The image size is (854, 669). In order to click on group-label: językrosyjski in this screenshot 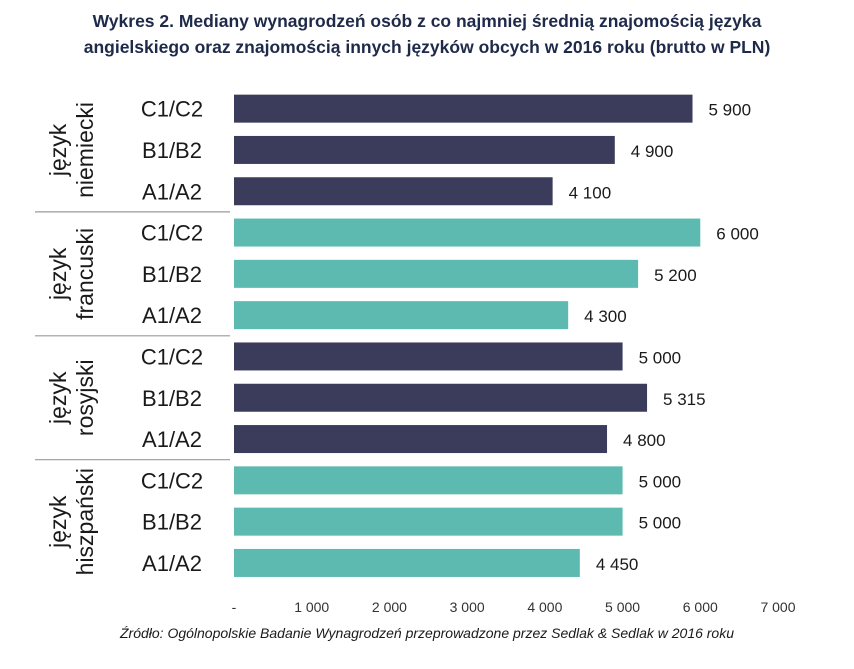, I will do `click(71, 397)`.